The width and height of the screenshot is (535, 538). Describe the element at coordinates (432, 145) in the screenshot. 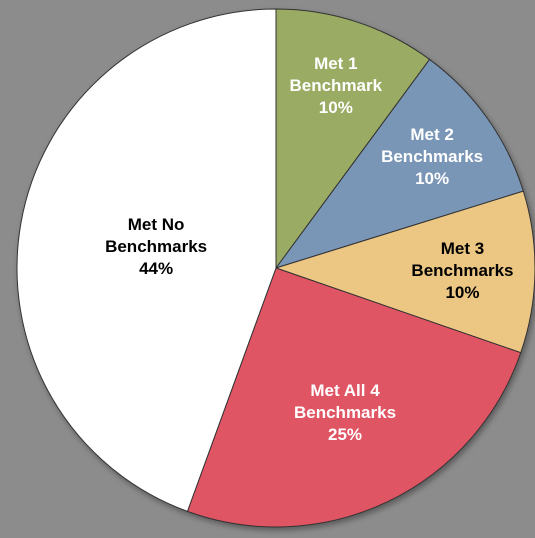

I see `category-label: Met 2 Benchmarks` at that location.